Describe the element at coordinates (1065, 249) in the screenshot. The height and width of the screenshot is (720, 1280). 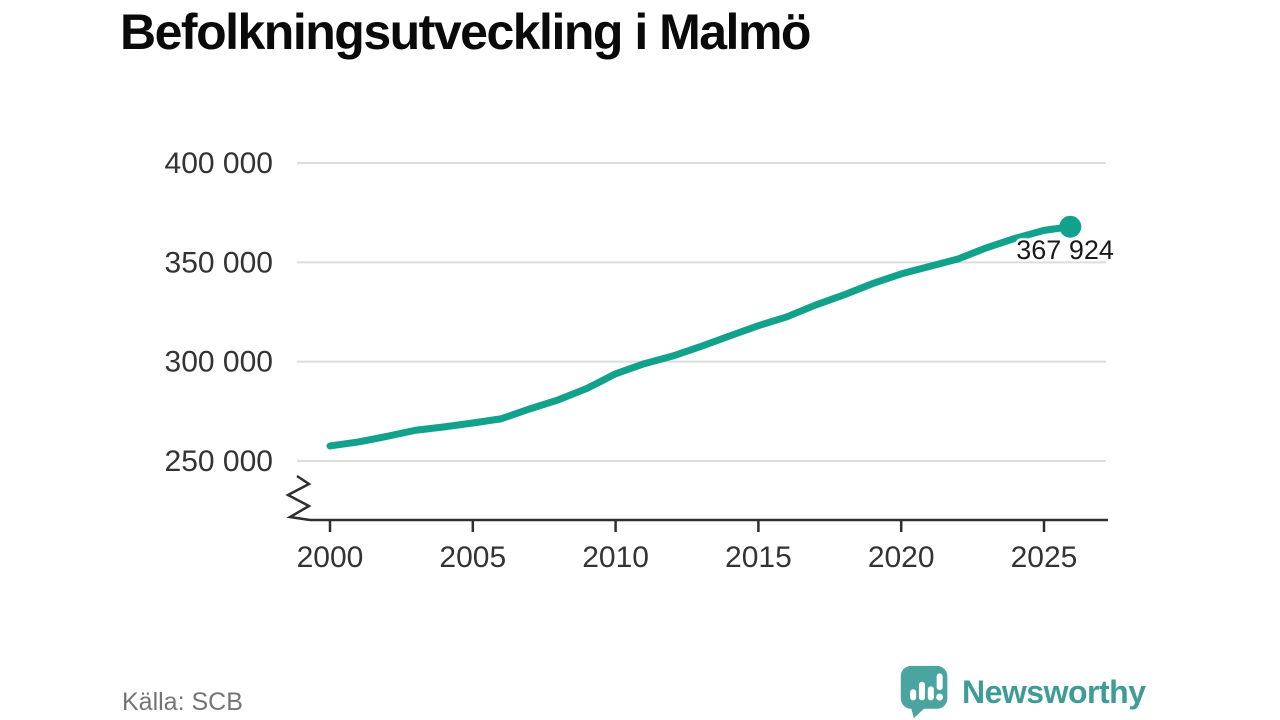
I see `latest-value-label: 367 924` at that location.